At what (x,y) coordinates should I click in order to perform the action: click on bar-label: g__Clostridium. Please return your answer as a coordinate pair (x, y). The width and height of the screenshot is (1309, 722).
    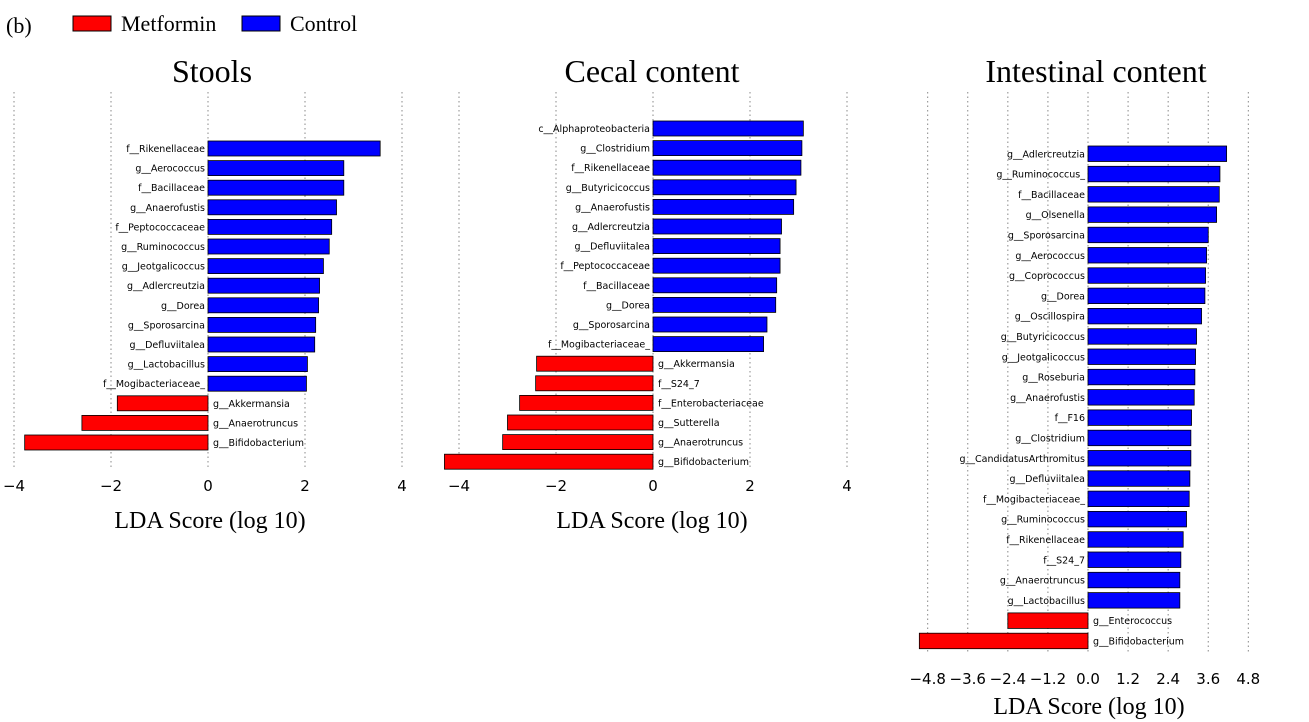
    Looking at the image, I should click on (1050, 438).